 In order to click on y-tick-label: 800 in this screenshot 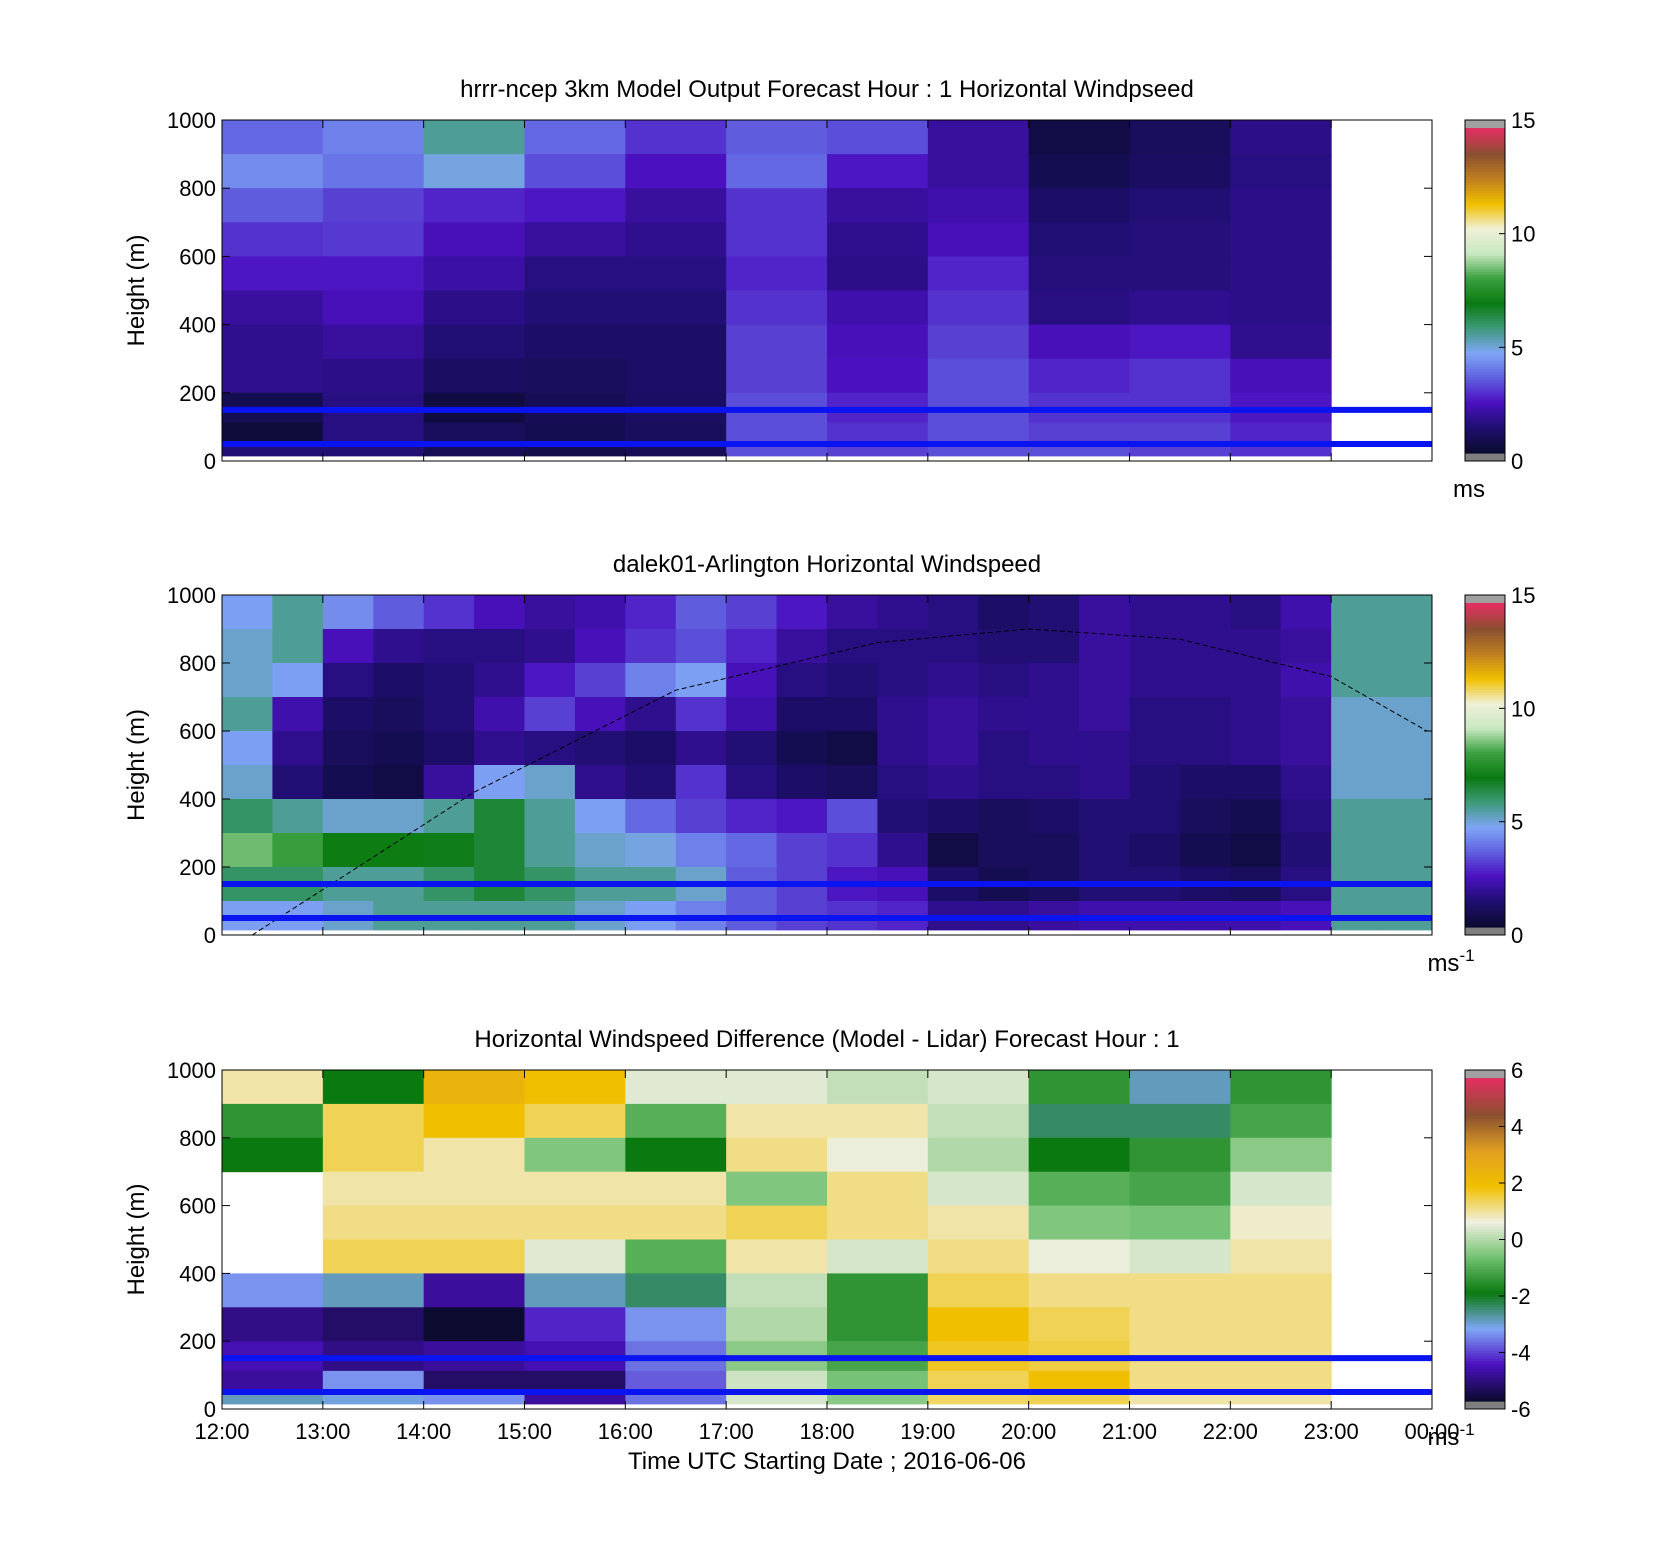, I will do `click(197, 663)`.